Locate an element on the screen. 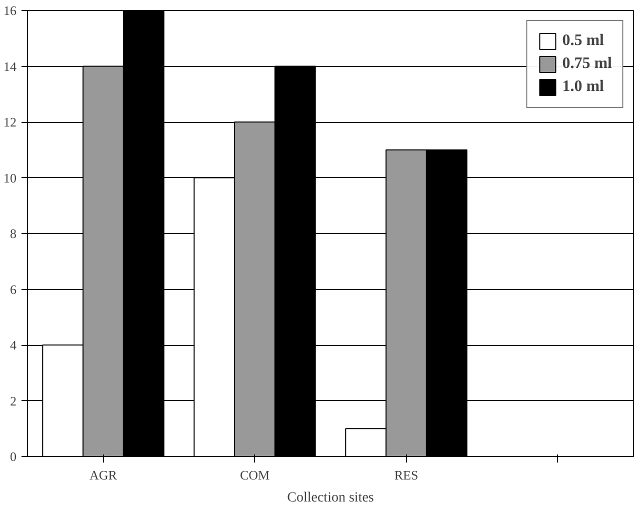 The width and height of the screenshot is (643, 508). legend-label: 0.75 ml is located at coordinates (587, 64).